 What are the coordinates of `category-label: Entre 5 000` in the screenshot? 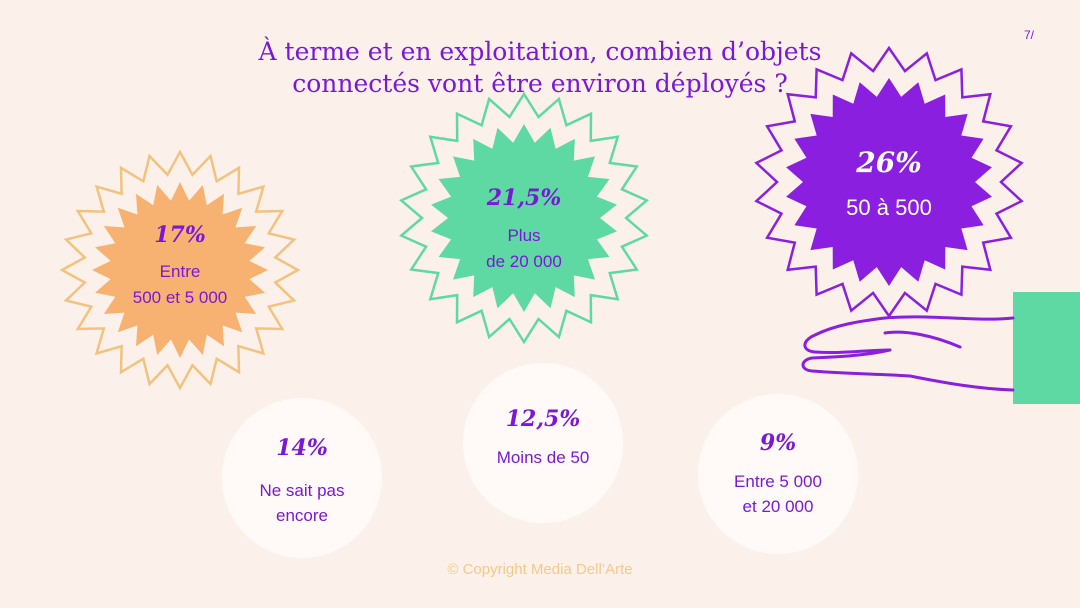 It's located at (778, 481).